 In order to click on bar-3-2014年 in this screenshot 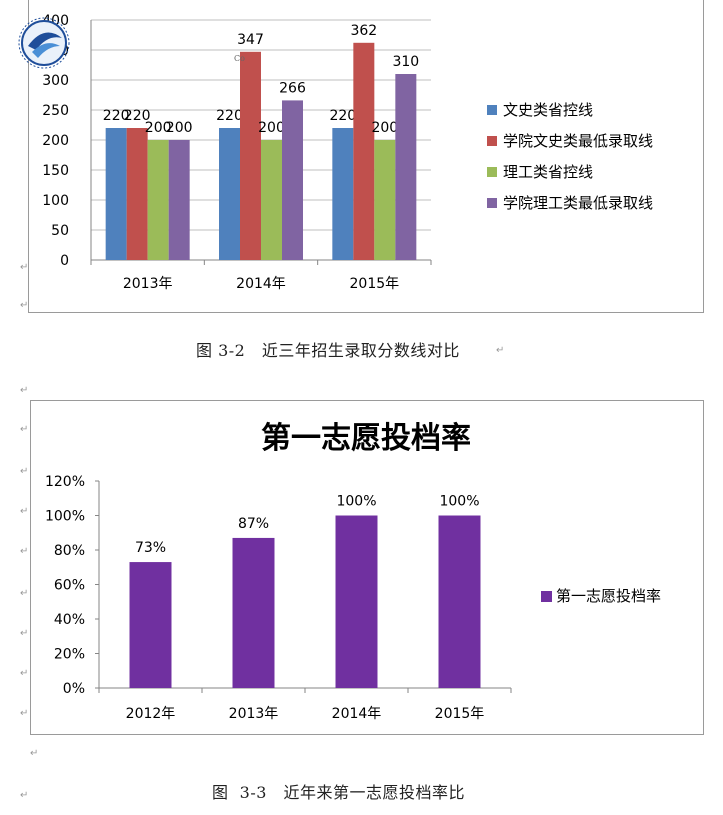, I will do `click(271, 200)`.